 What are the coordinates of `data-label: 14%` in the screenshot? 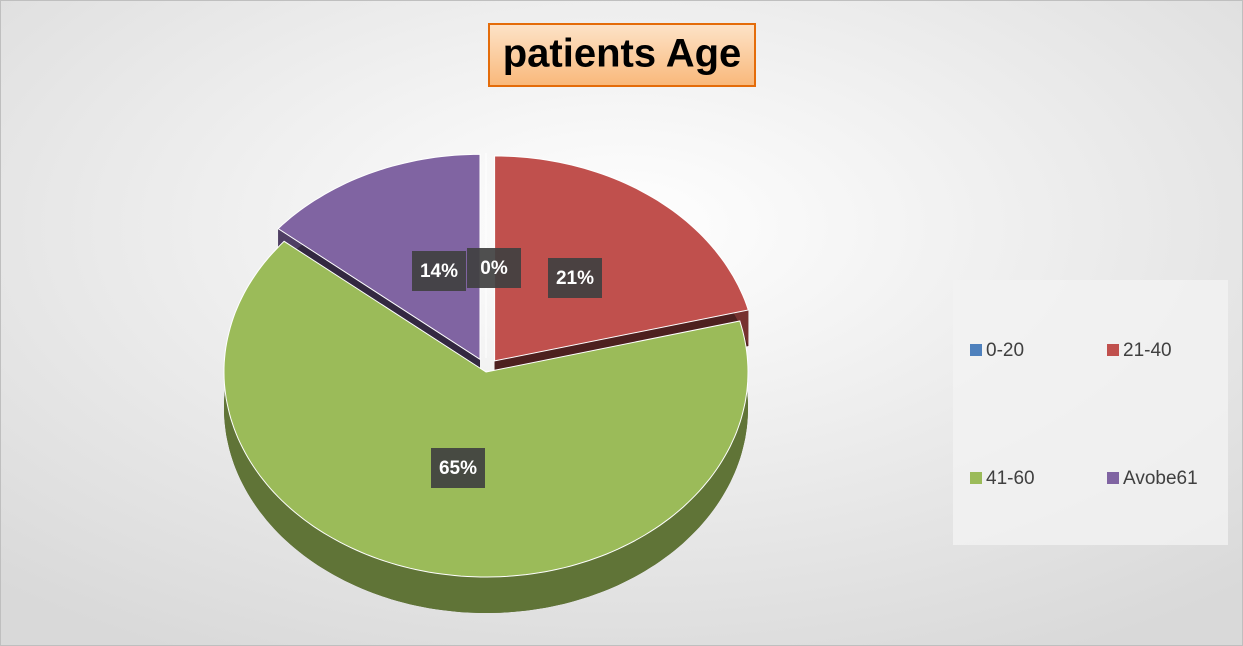 It's located at (439, 271).